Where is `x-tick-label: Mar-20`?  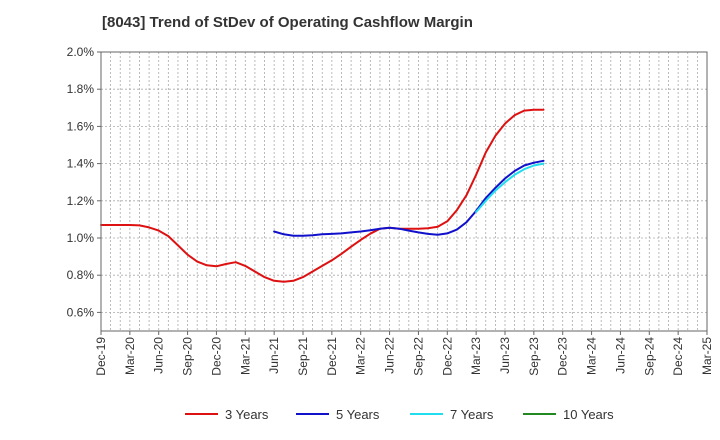 x-tick-label: Mar-20 is located at coordinates (130, 356).